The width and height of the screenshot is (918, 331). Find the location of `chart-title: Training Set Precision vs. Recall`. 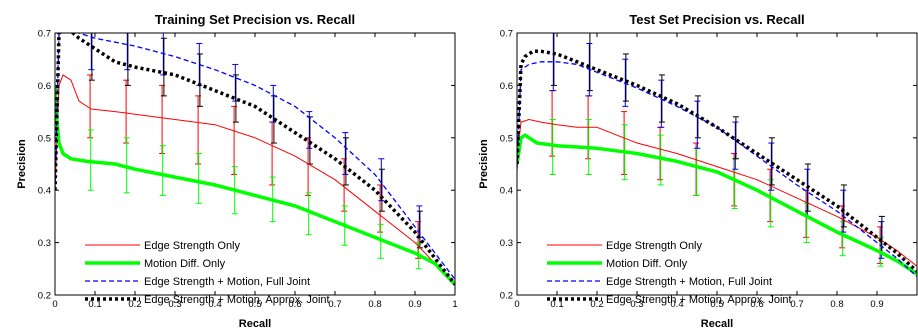

chart-title: Training Set Precision vs. Recall is located at coordinates (255, 19).